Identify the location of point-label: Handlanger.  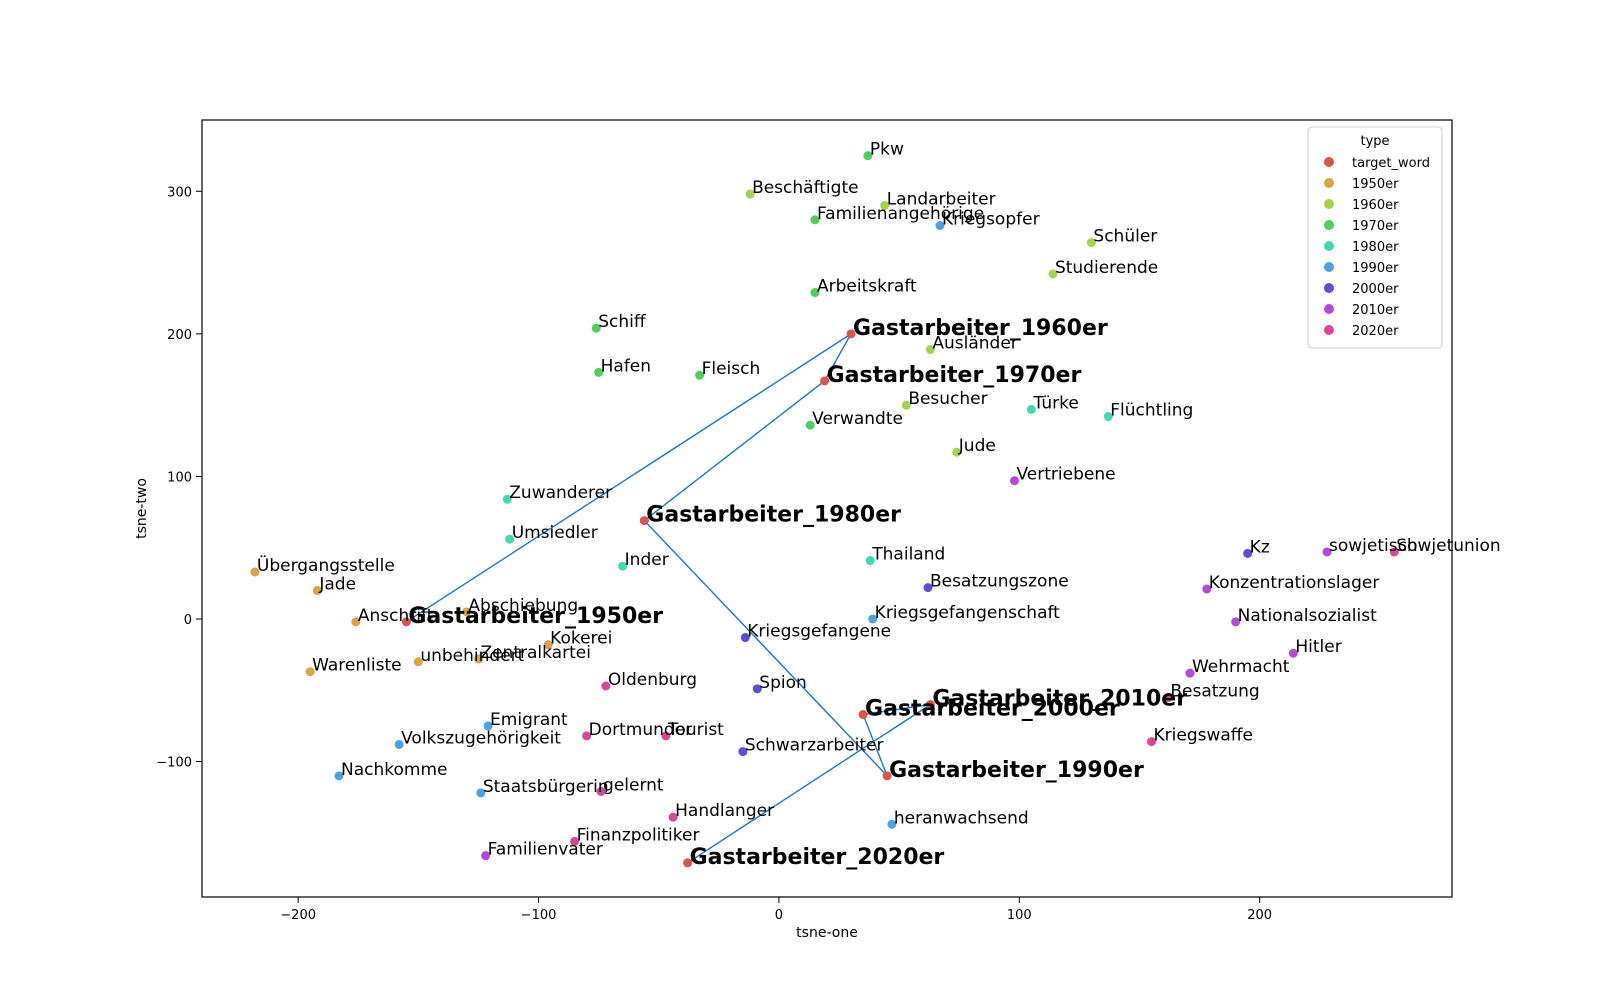
(724, 811).